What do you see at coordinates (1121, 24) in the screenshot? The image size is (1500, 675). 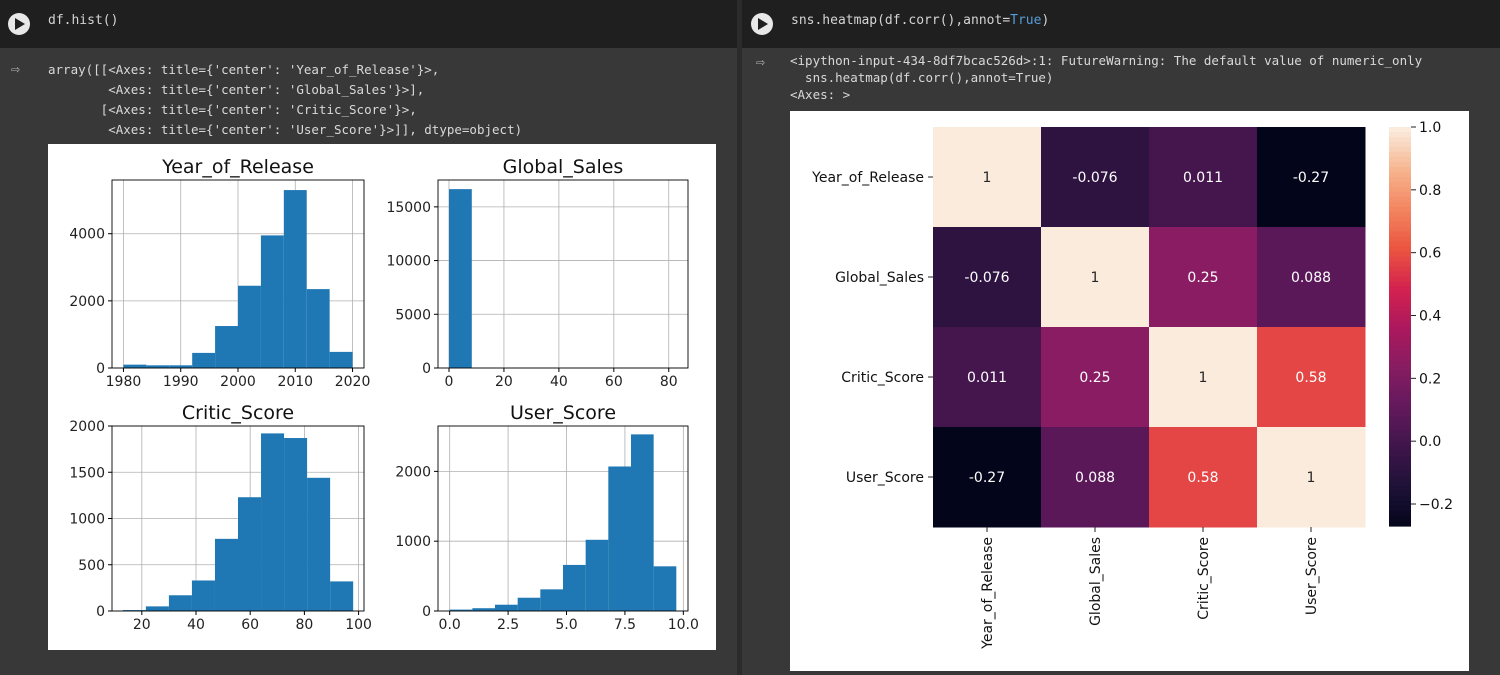 I see `code-input-heatmap: sns.heatmap(df.corr(),annot=True)` at bounding box center [1121, 24].